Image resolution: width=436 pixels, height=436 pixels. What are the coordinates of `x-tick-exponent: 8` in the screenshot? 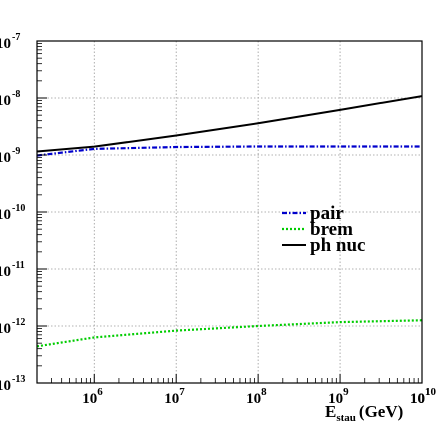 It's located at (264, 392).